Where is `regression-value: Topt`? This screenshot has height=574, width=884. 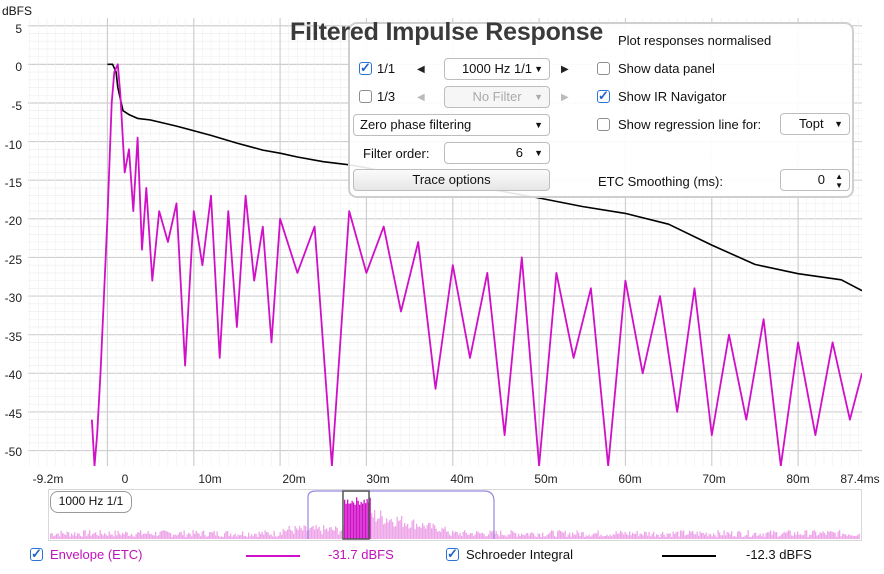
regression-value: Topt is located at coordinates (811, 123).